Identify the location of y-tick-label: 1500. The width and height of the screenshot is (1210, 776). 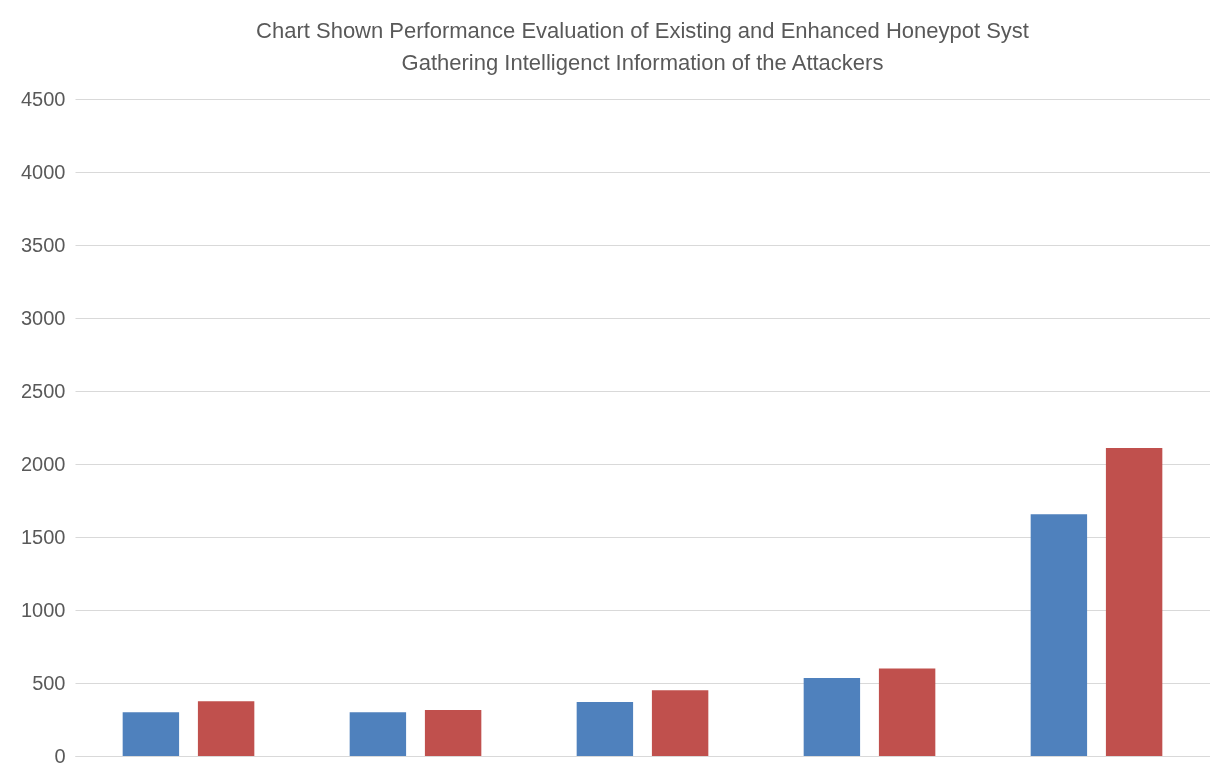
(43, 536).